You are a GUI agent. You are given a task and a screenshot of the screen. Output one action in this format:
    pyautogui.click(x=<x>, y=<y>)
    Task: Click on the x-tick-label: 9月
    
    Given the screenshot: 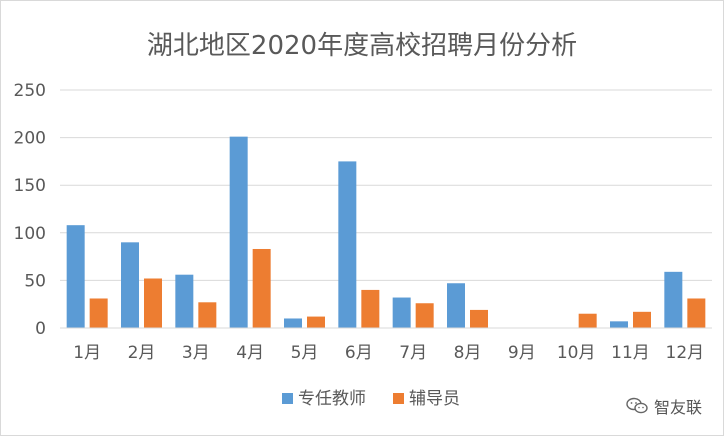 What is the action you would take?
    pyautogui.click(x=522, y=353)
    